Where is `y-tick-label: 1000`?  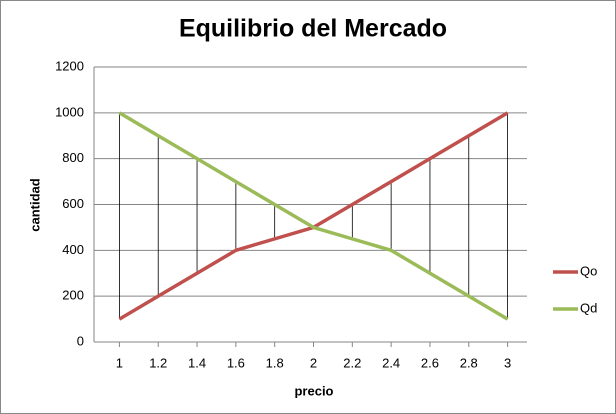
y-tick-label: 1000 is located at coordinates (69, 111).